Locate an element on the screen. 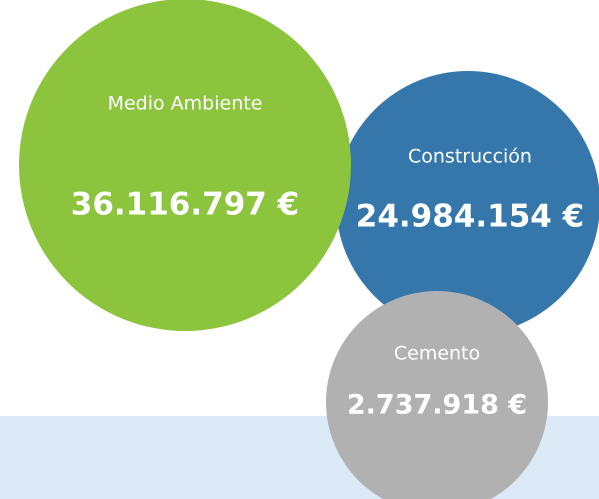 This screenshot has width=599, height=499. bubble-label: Medio Ambiente is located at coordinates (185, 104).